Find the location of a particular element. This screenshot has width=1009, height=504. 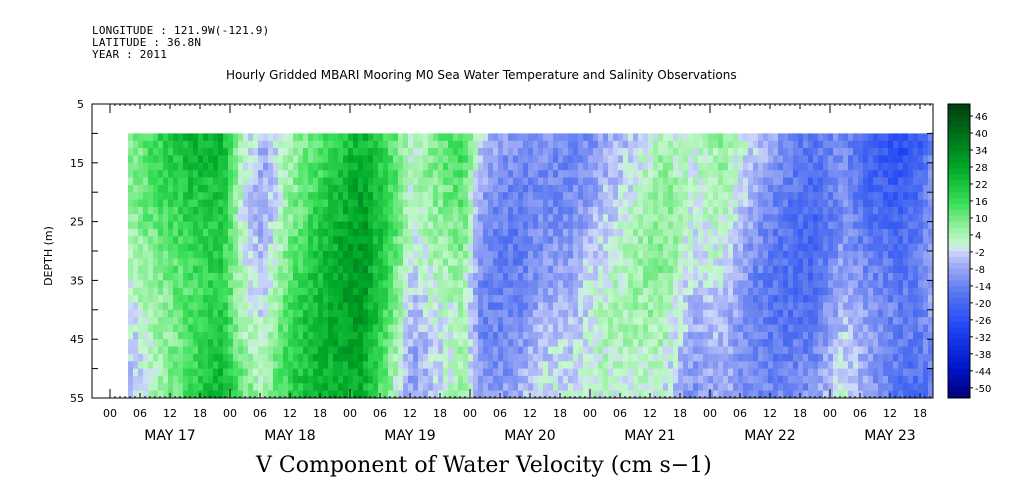

x-day-label: MAY 17 is located at coordinates (169, 436).